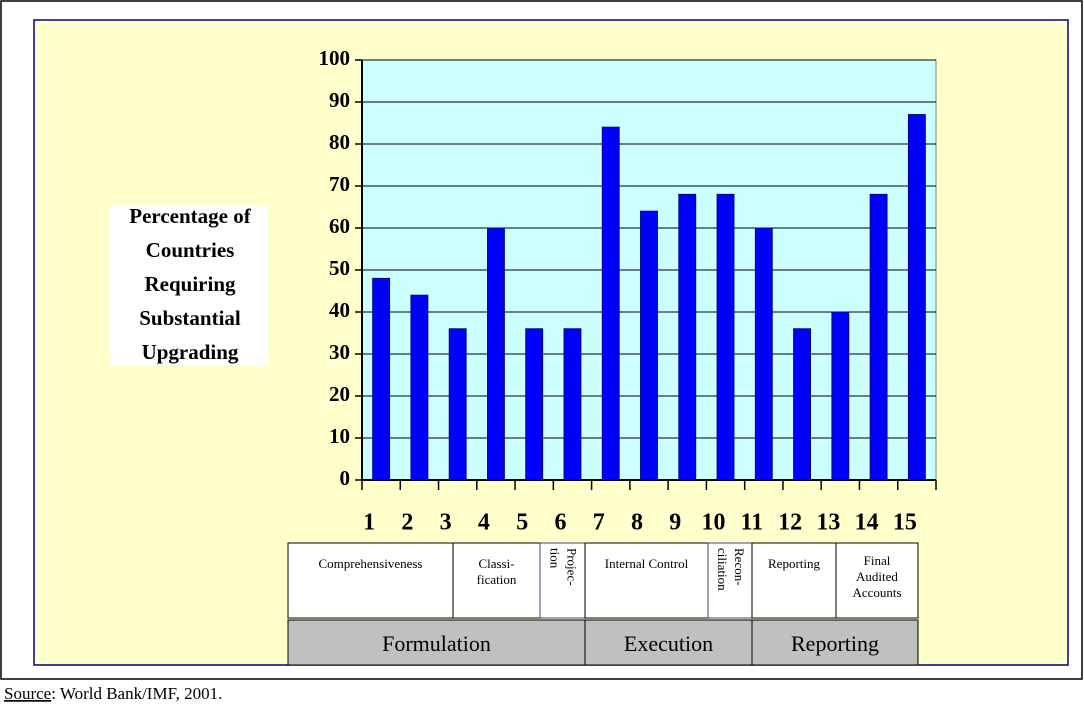  Describe the element at coordinates (790, 523) in the screenshot. I see `x-tick-label: 12` at that location.